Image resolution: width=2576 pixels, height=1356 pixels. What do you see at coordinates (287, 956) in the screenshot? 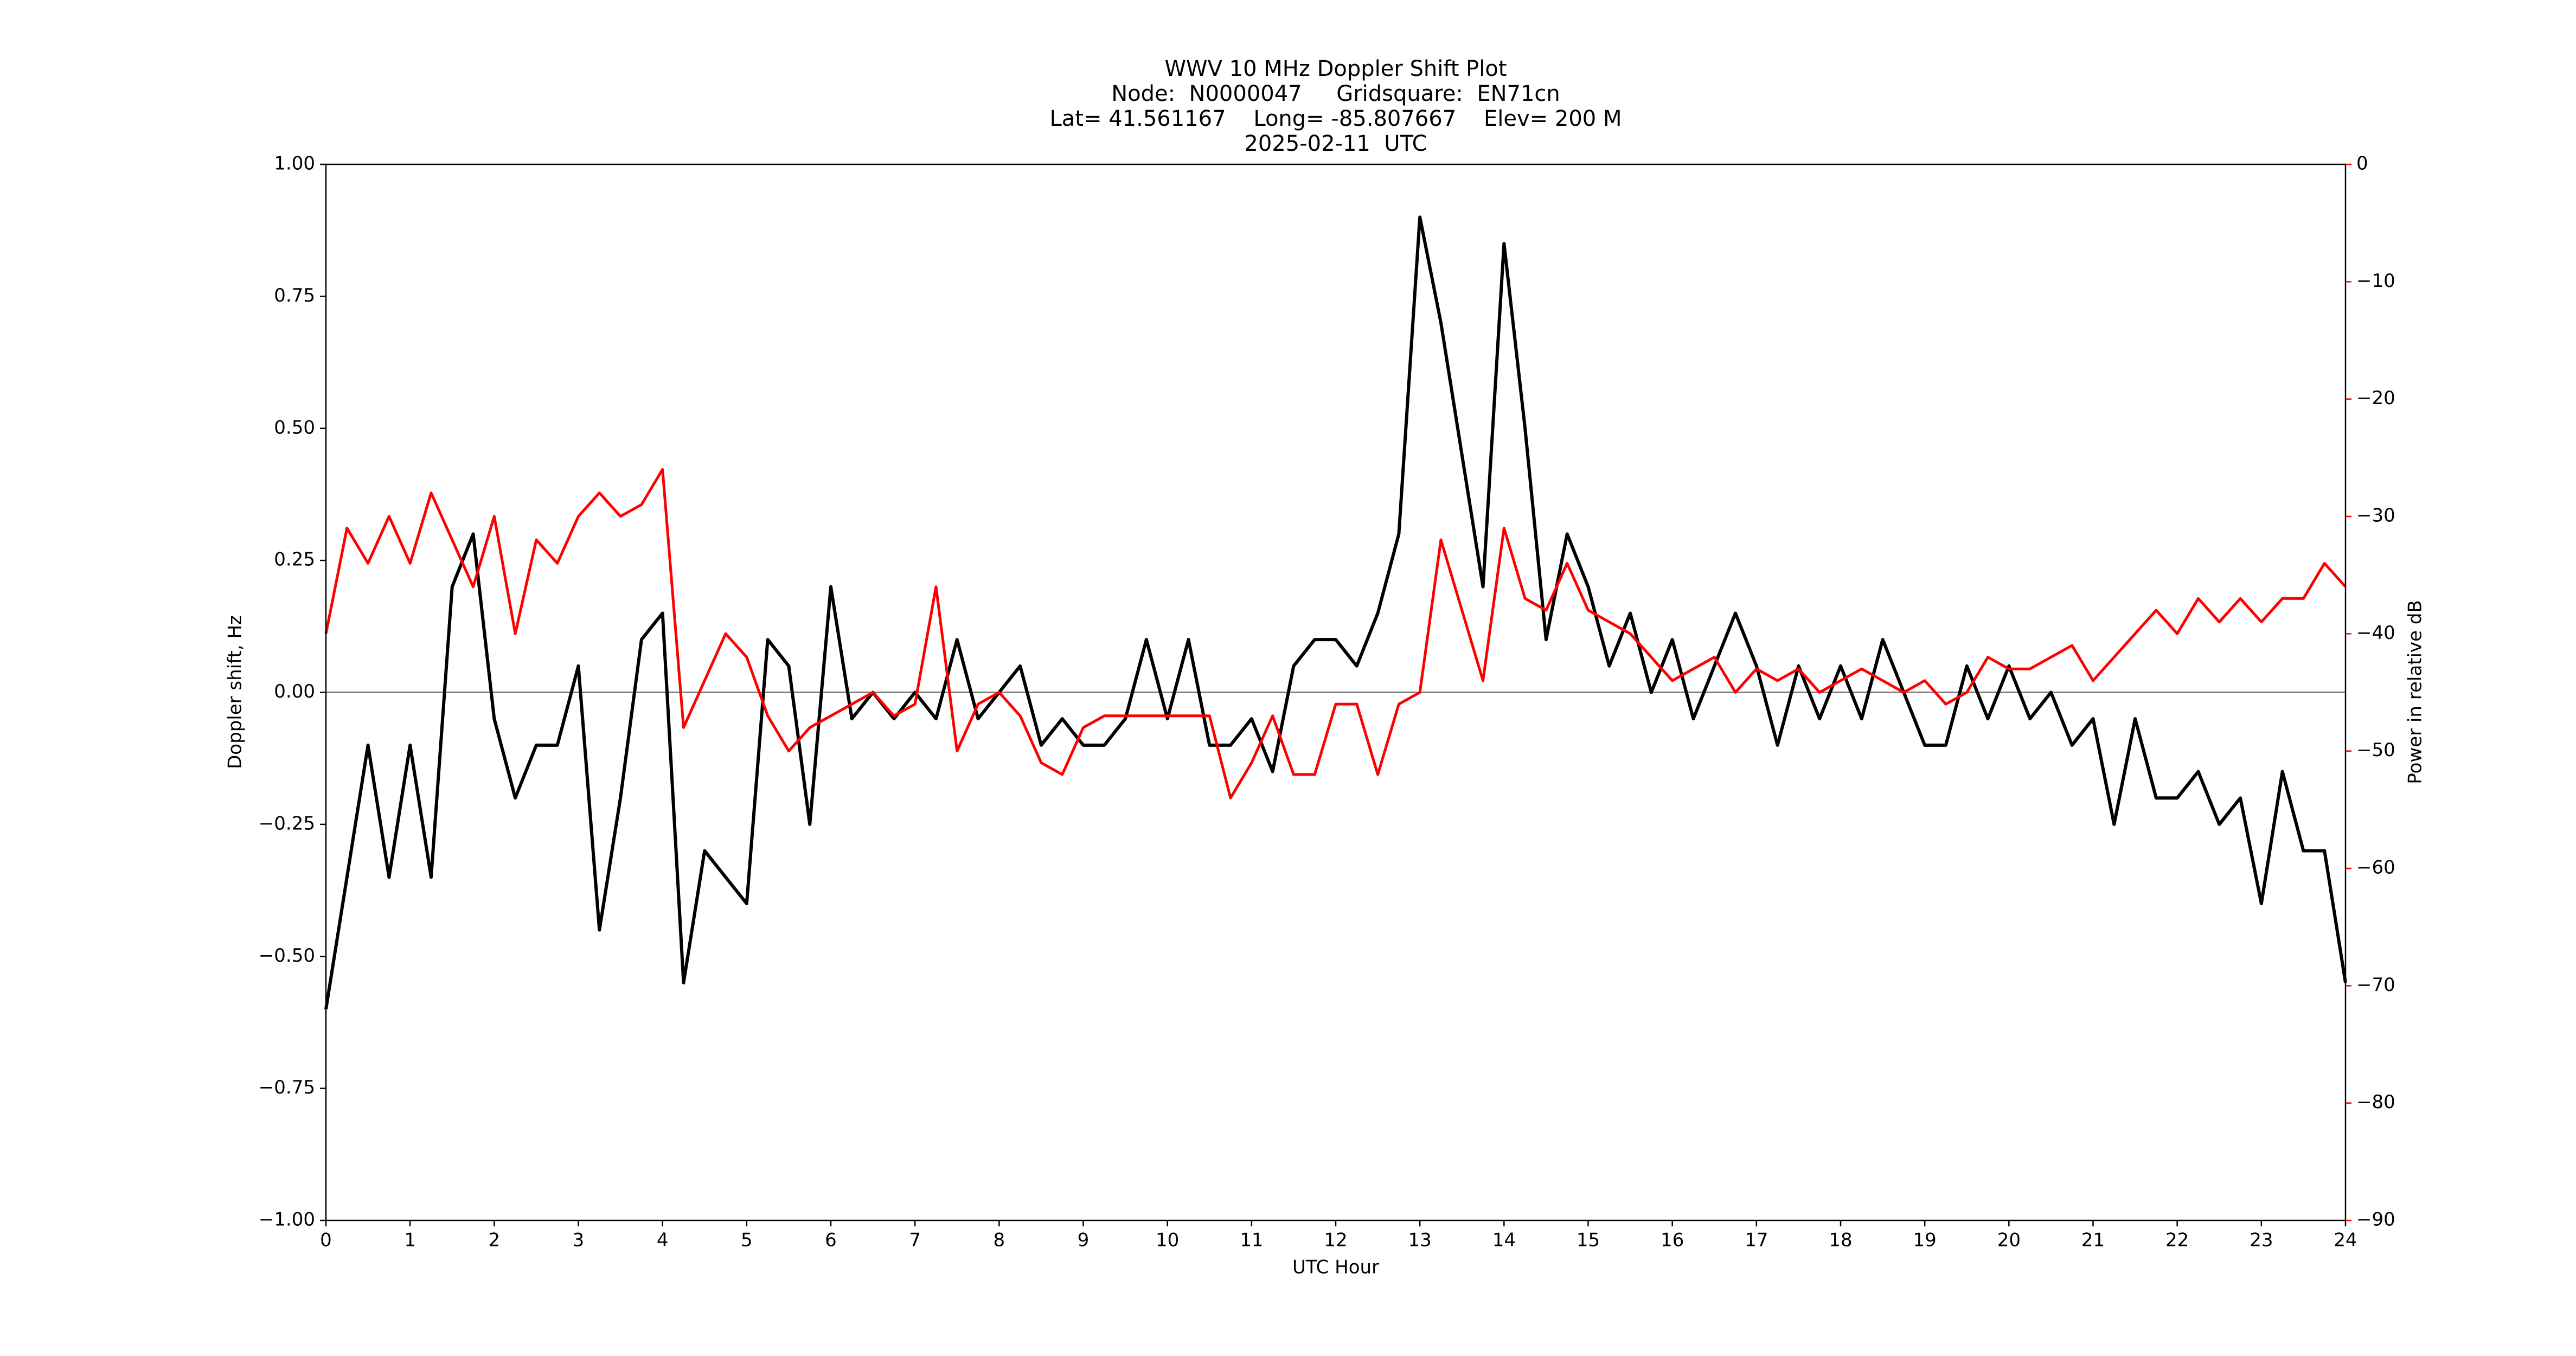
I see `y-tick-label: −0.50` at bounding box center [287, 956].